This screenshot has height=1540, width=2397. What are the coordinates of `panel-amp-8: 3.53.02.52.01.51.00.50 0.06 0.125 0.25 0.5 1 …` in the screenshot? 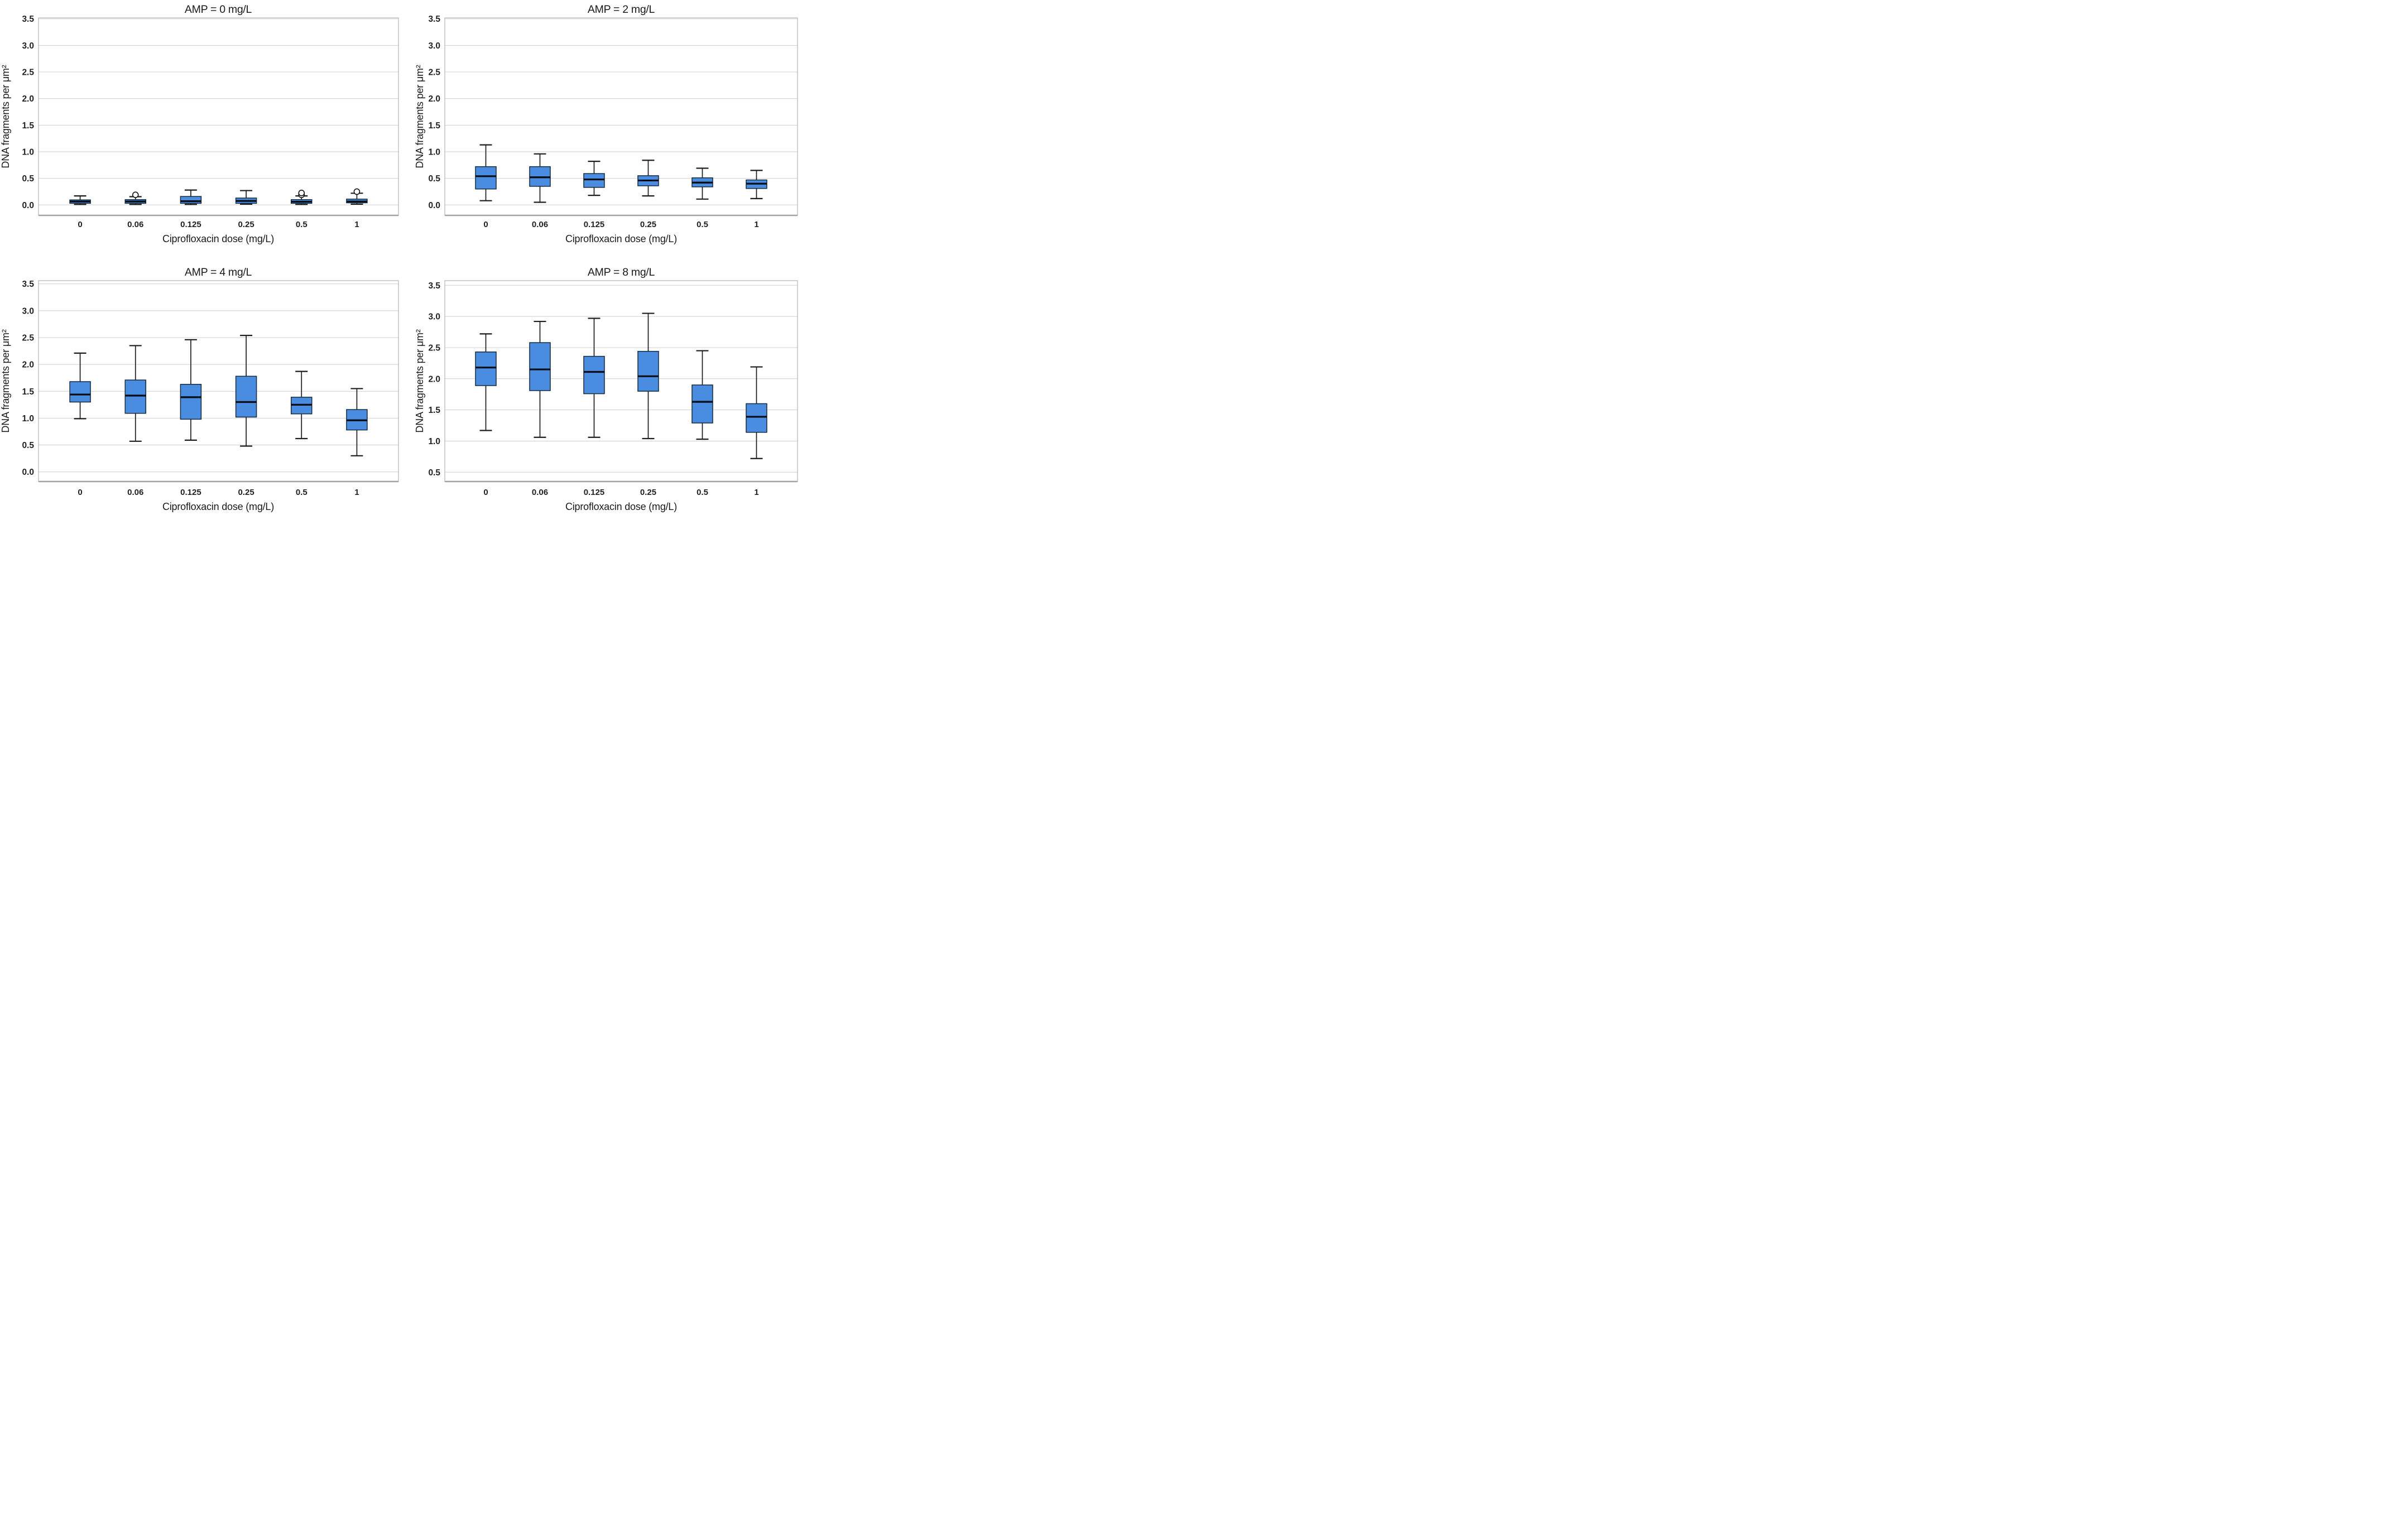 It's located at (606, 389).